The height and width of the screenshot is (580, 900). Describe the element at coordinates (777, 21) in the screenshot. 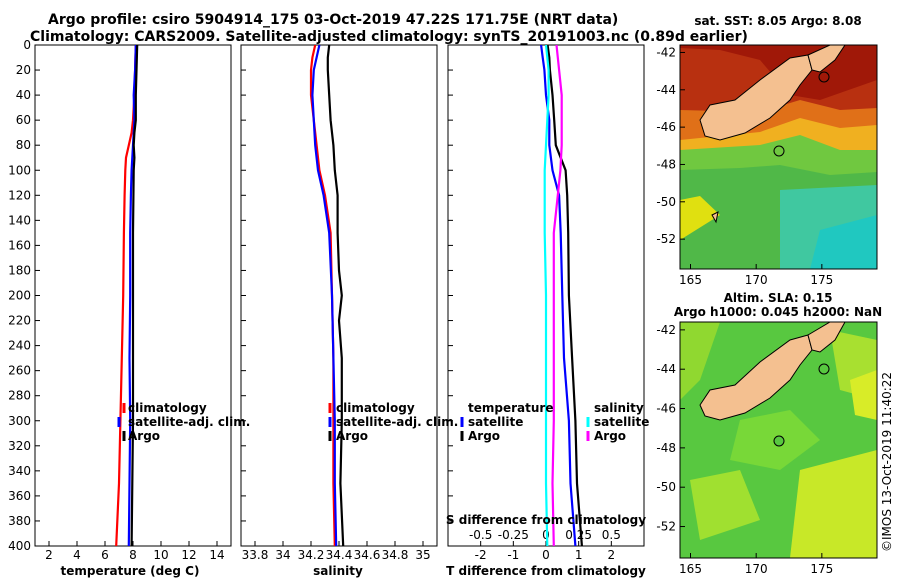

I see `sst-map-title: sat. SST: 8.05 Argo: 8.08` at that location.